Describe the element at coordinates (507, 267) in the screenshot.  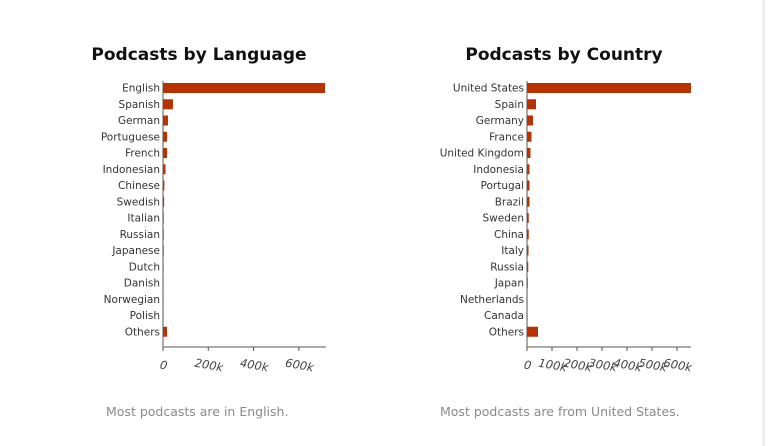
I see `category-label: Russia` at that location.